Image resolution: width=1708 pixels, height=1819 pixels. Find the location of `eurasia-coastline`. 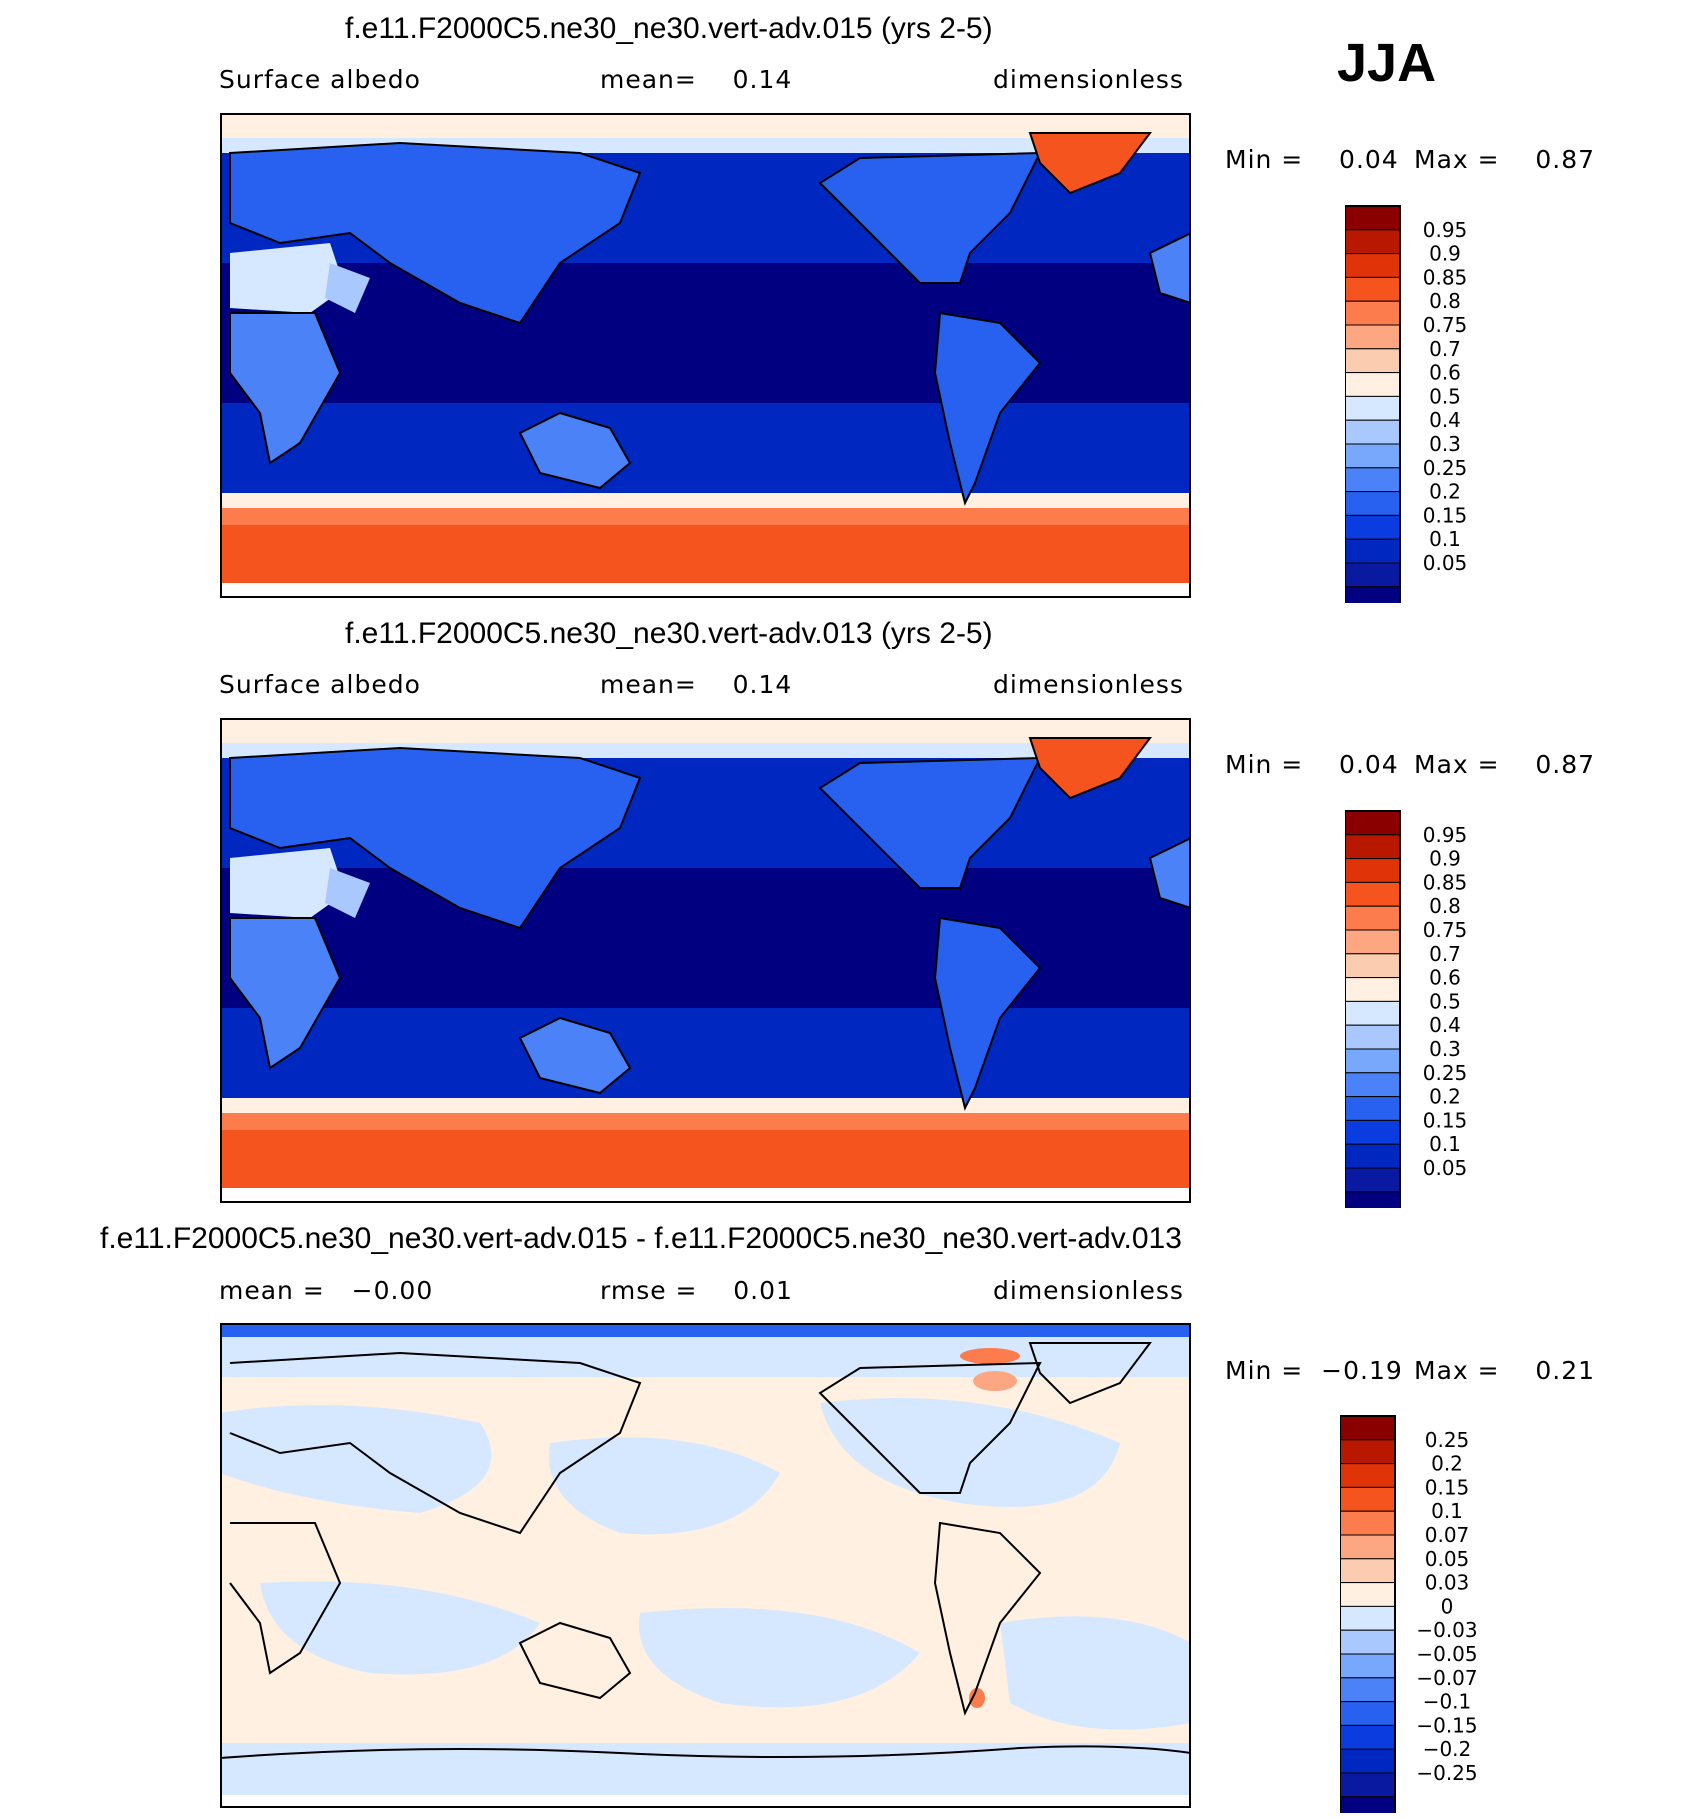

eurasia-coastline is located at coordinates (435, 1443).